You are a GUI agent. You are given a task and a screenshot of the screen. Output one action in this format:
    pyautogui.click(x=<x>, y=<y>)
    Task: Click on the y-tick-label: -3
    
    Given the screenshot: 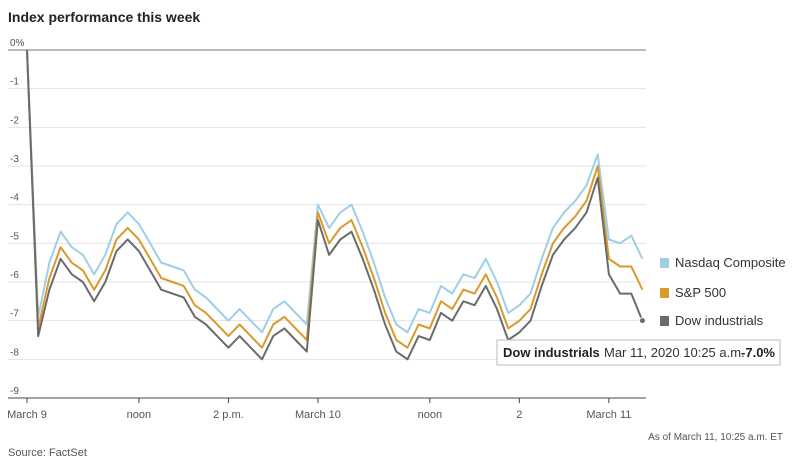 What is the action you would take?
    pyautogui.click(x=14, y=159)
    